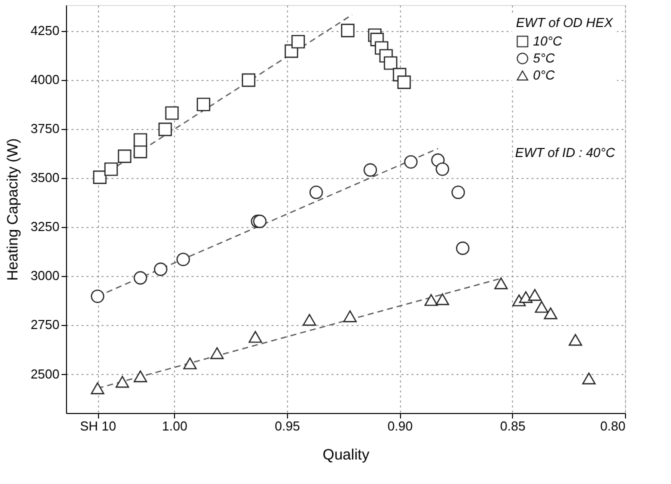 Image resolution: width=671 pixels, height=484 pixels. Describe the element at coordinates (548, 41) in the screenshot. I see `legend-label: 10°C` at that location.